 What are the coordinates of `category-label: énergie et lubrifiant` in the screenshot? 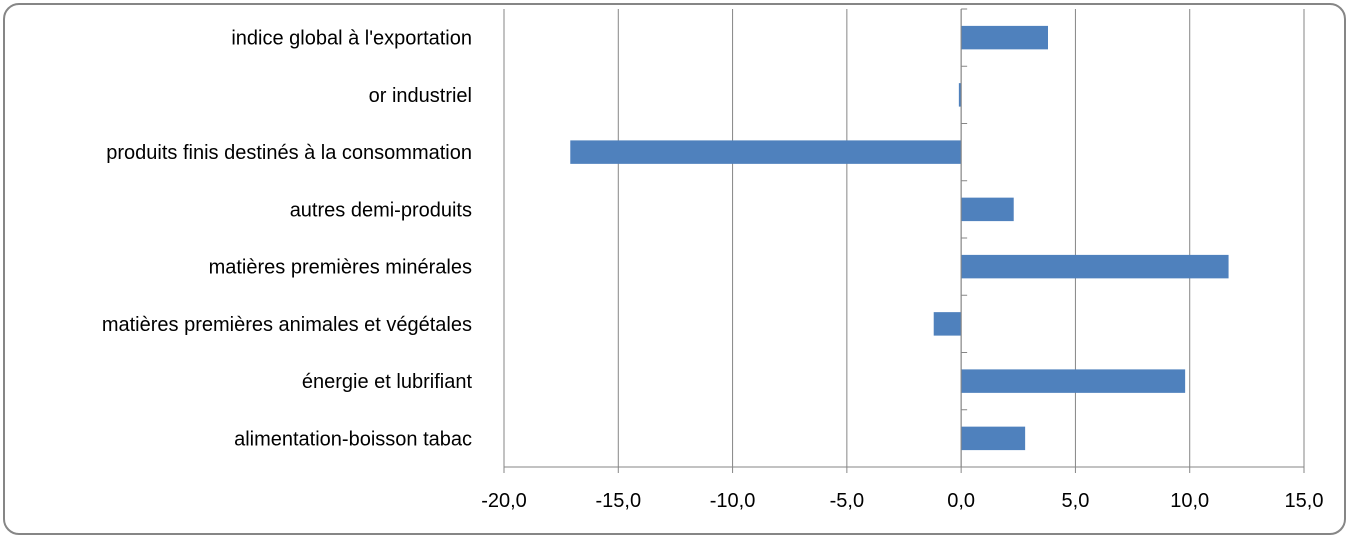 It's located at (387, 382).